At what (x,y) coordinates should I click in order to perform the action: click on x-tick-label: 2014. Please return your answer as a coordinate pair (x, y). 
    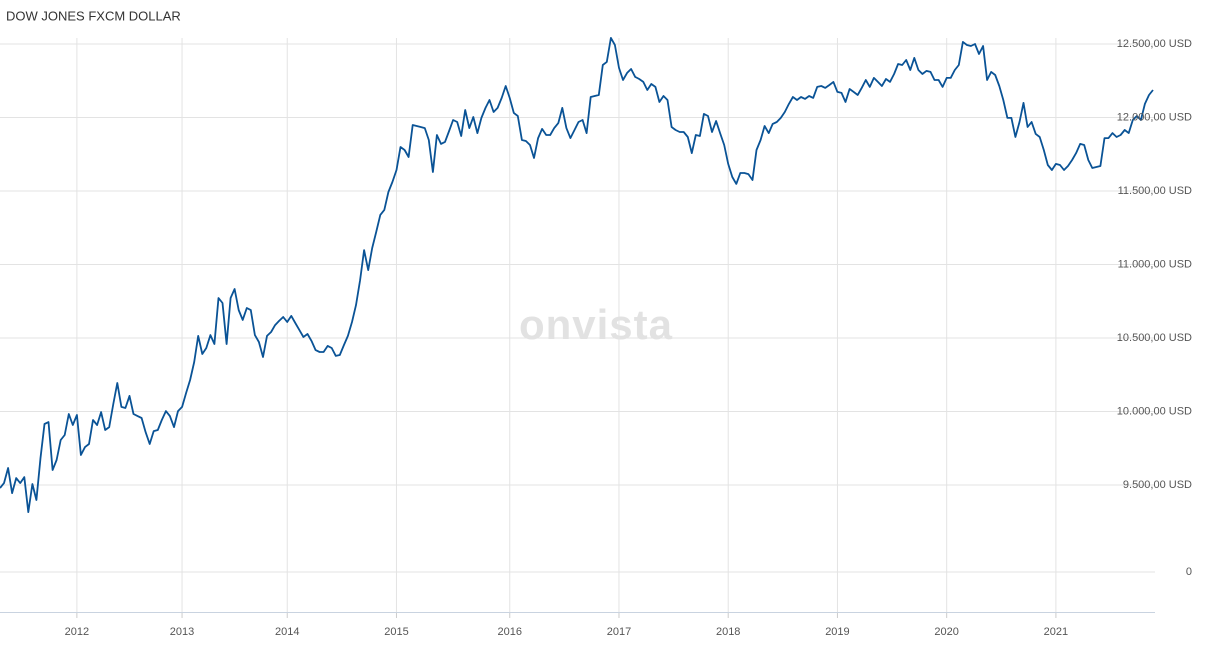
    Looking at the image, I should click on (287, 632).